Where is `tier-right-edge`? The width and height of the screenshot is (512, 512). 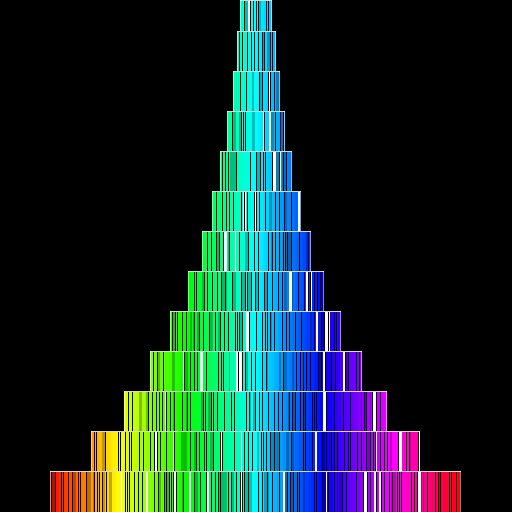 tier-right-edge is located at coordinates (300, 211).